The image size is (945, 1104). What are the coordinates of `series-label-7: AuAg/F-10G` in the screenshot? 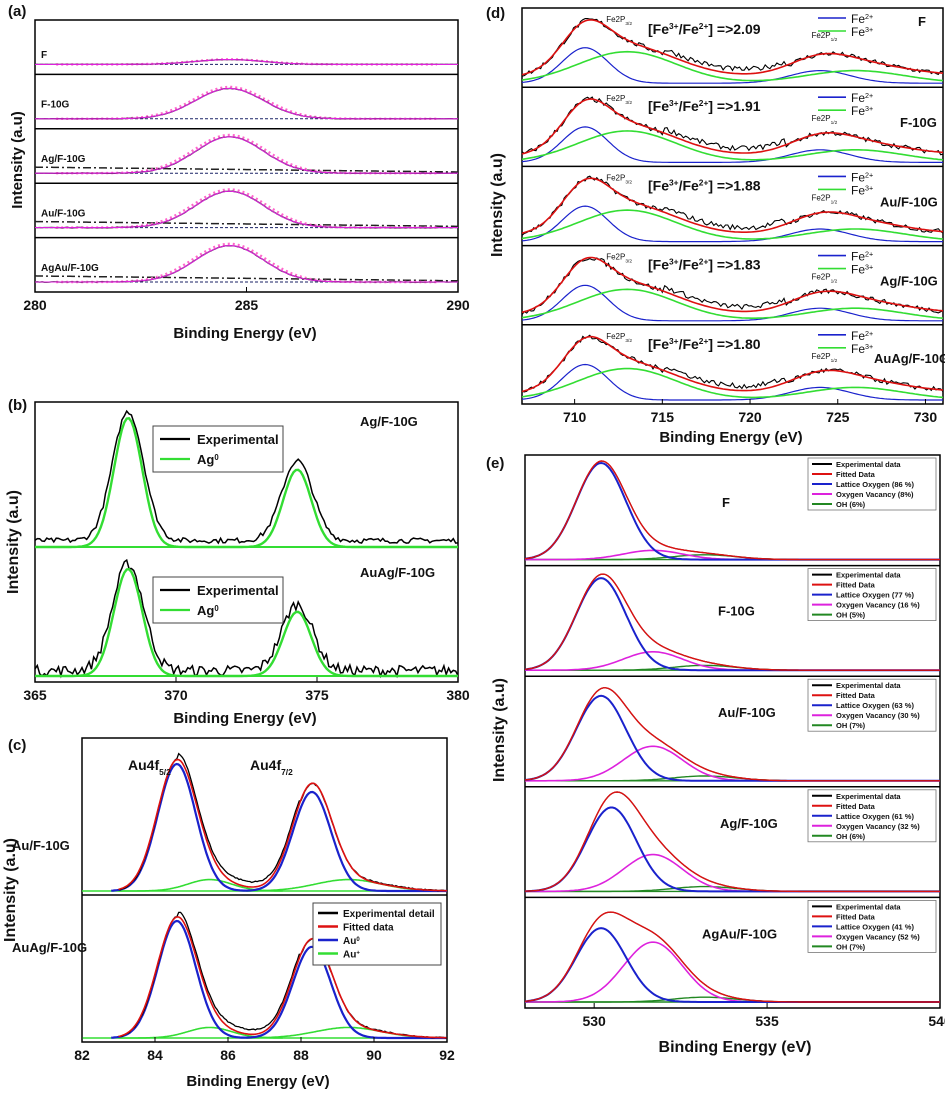 It's located at (397, 572).